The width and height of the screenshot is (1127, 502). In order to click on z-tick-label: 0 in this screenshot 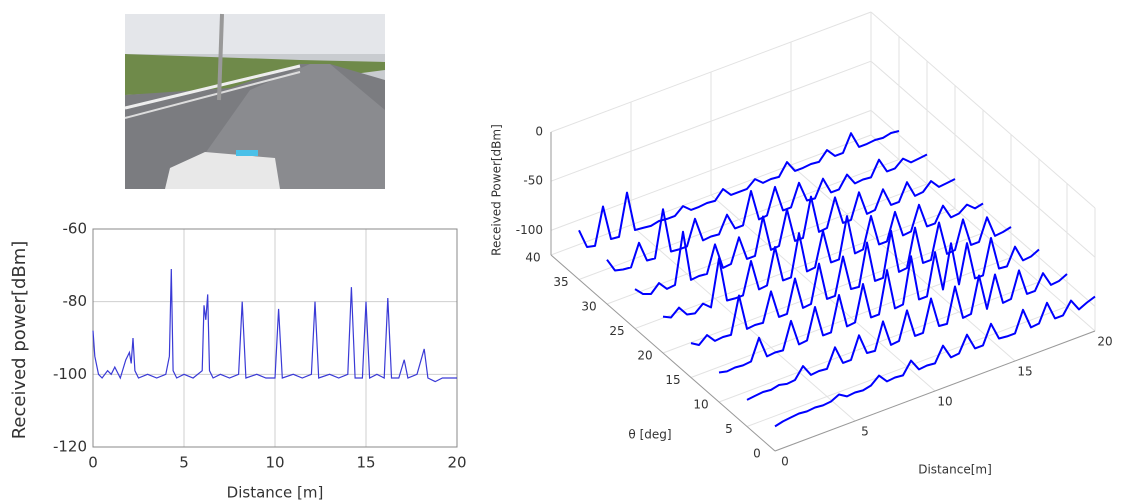, I will do `click(539, 132)`.